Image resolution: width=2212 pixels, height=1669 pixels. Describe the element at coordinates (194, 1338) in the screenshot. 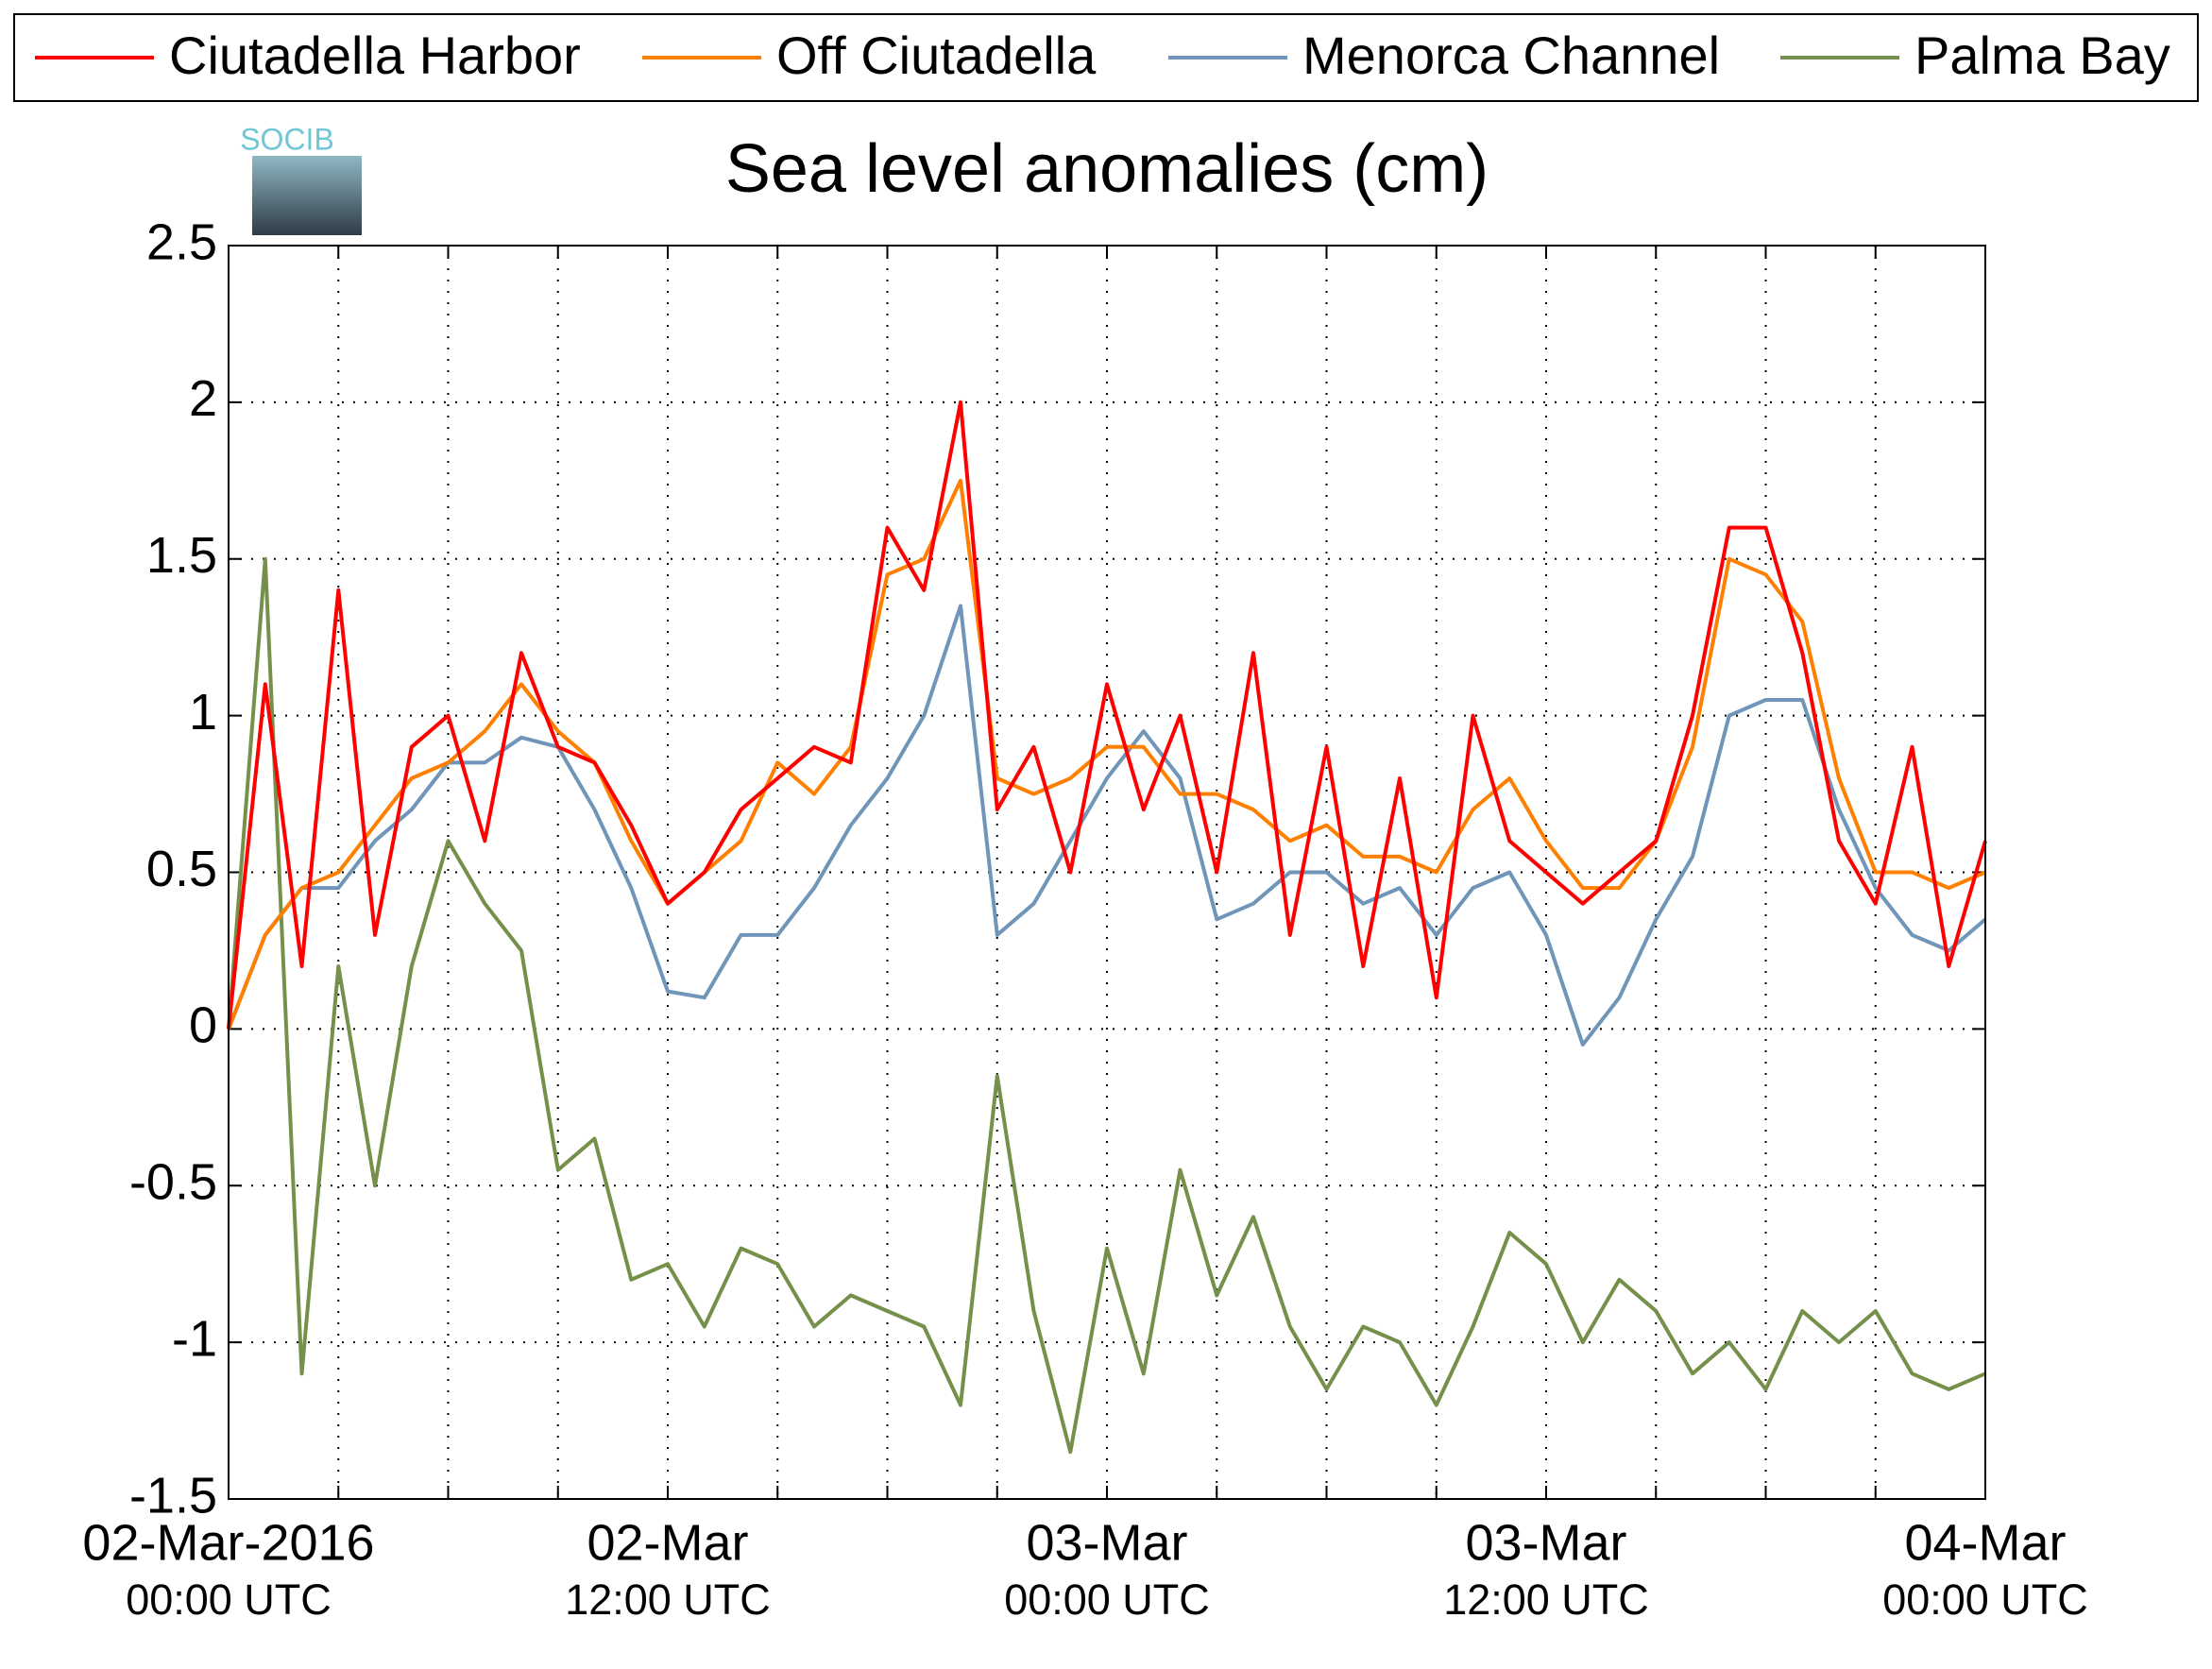

I see `y-tick-label: -1` at that location.